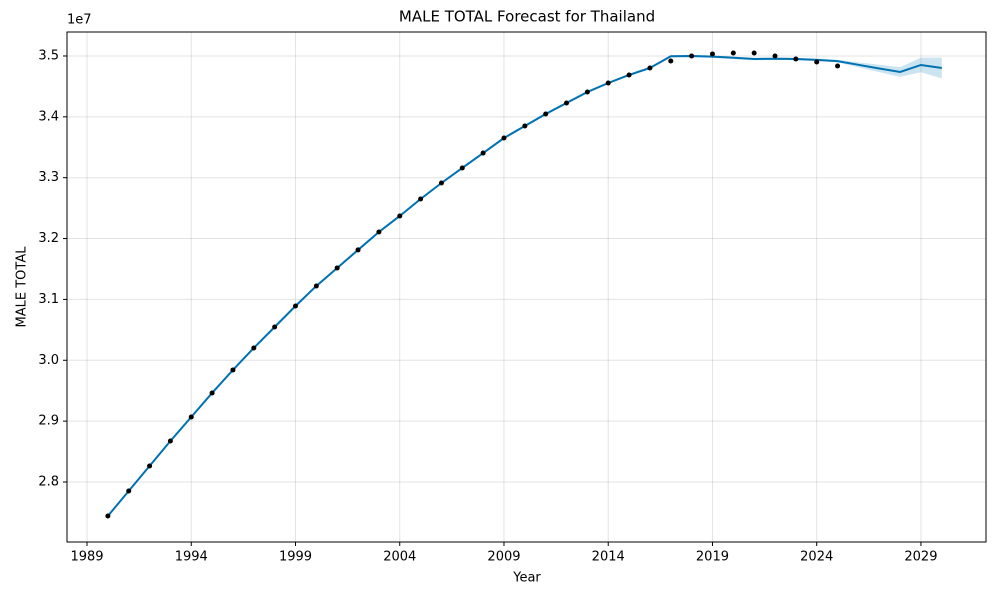 The image size is (1000, 600). I want to click on y-axis-label: MALE TOTAL, so click(22, 287).